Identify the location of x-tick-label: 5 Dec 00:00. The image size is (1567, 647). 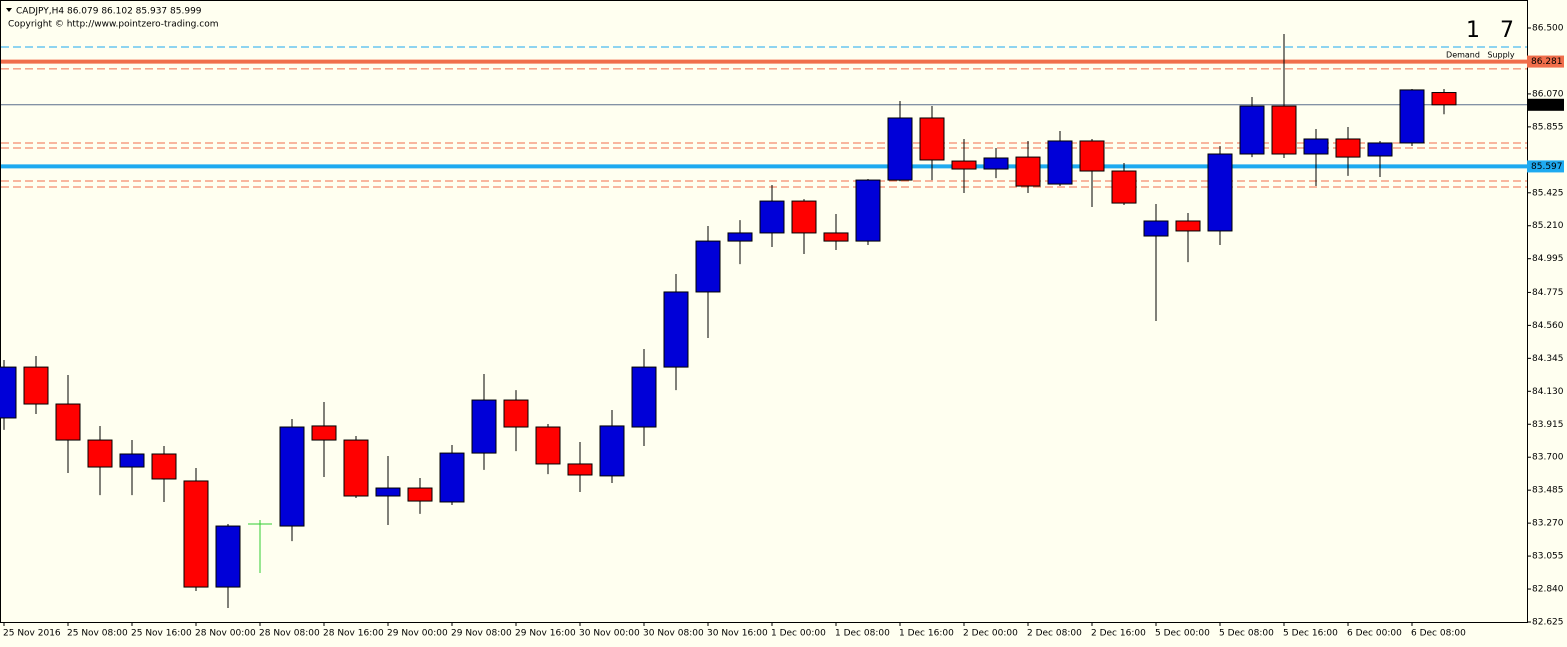
(1182, 634).